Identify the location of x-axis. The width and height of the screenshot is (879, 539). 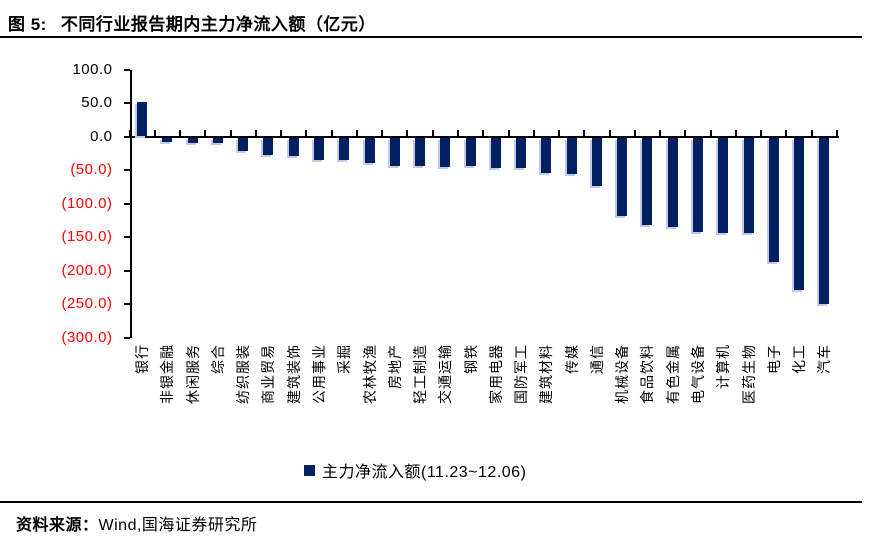
(484, 136).